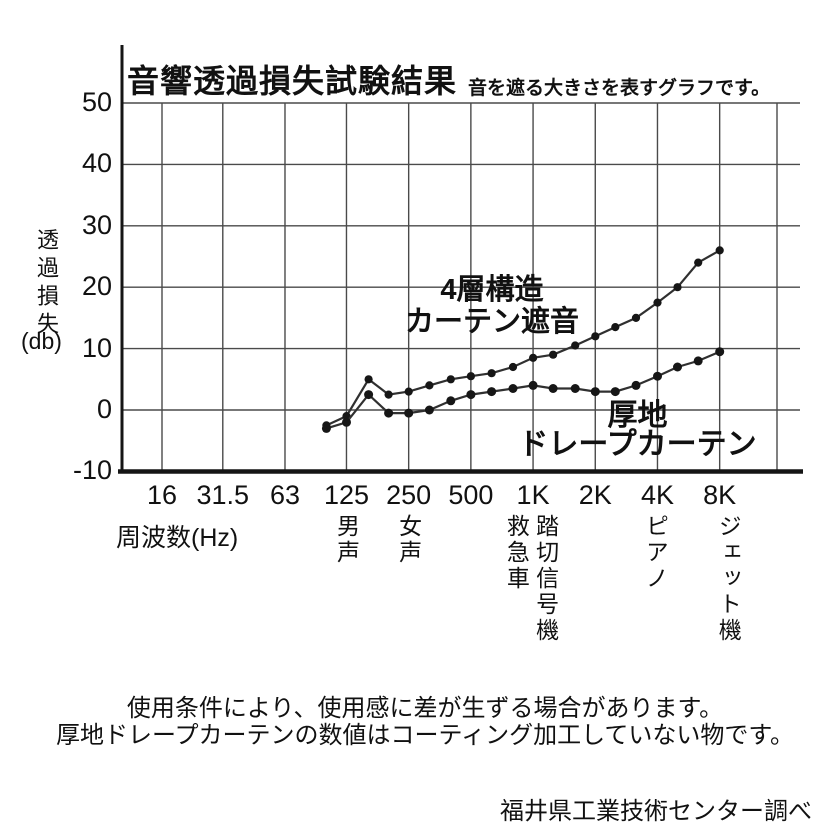 This screenshot has height=830, width=830. Describe the element at coordinates (619, 88) in the screenshot. I see `chart-subtitle: 音を遮る大きさを表すグラフです。` at that location.